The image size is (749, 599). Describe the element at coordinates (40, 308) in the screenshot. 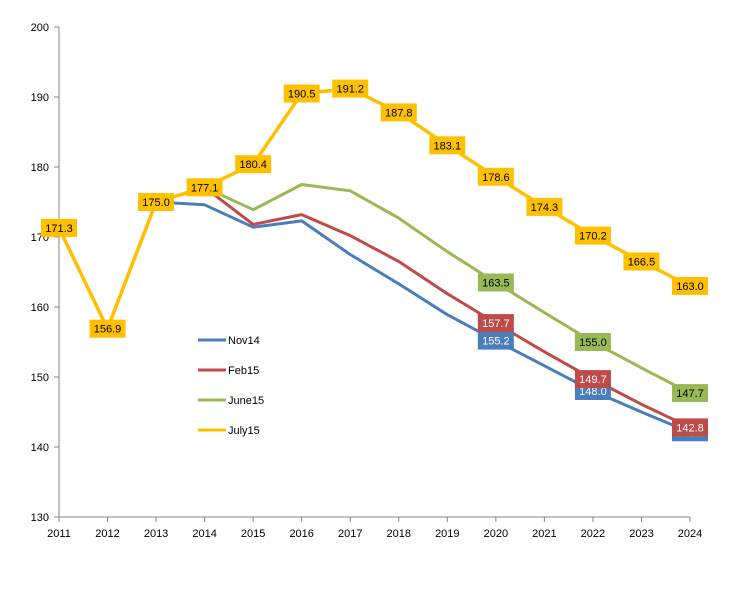

I see `y-tick-label: 160` at that location.